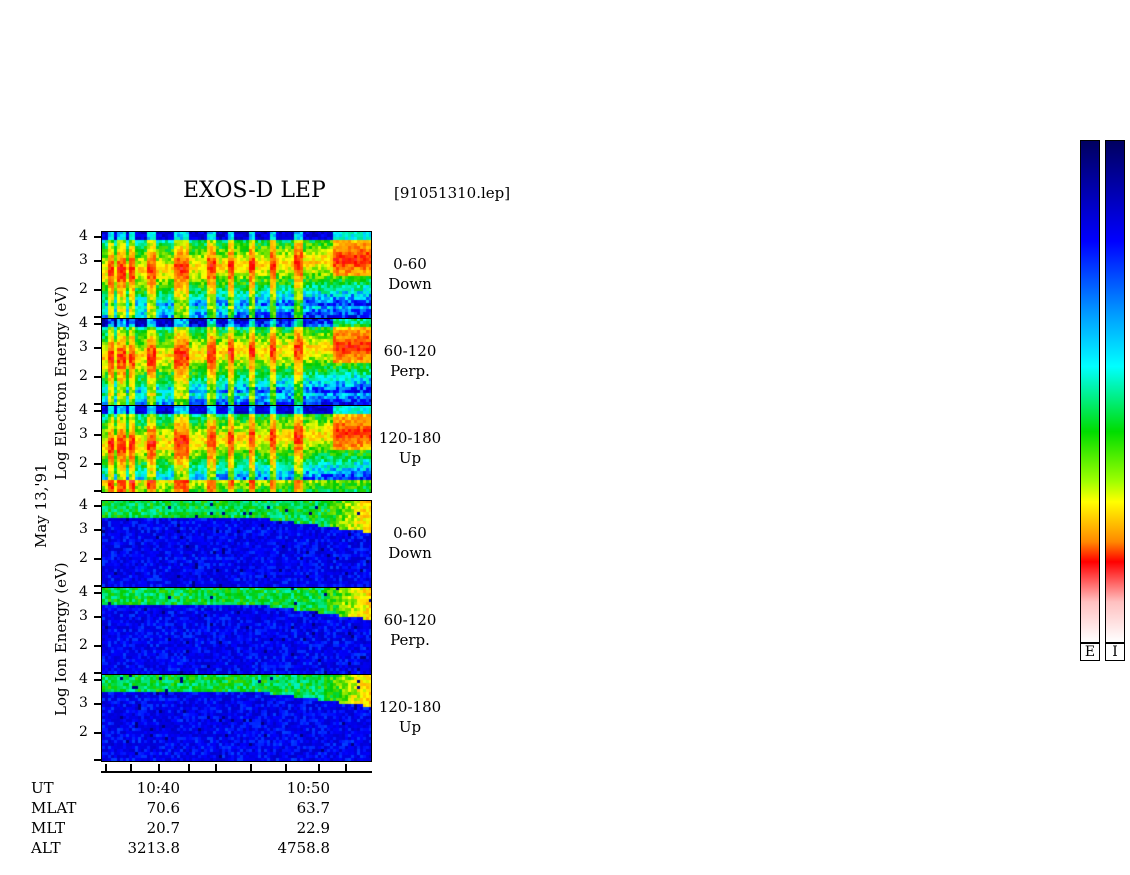 The height and width of the screenshot is (875, 1130). What do you see at coordinates (48, 828) in the screenshot?
I see `footer-row-label: MLT` at bounding box center [48, 828].